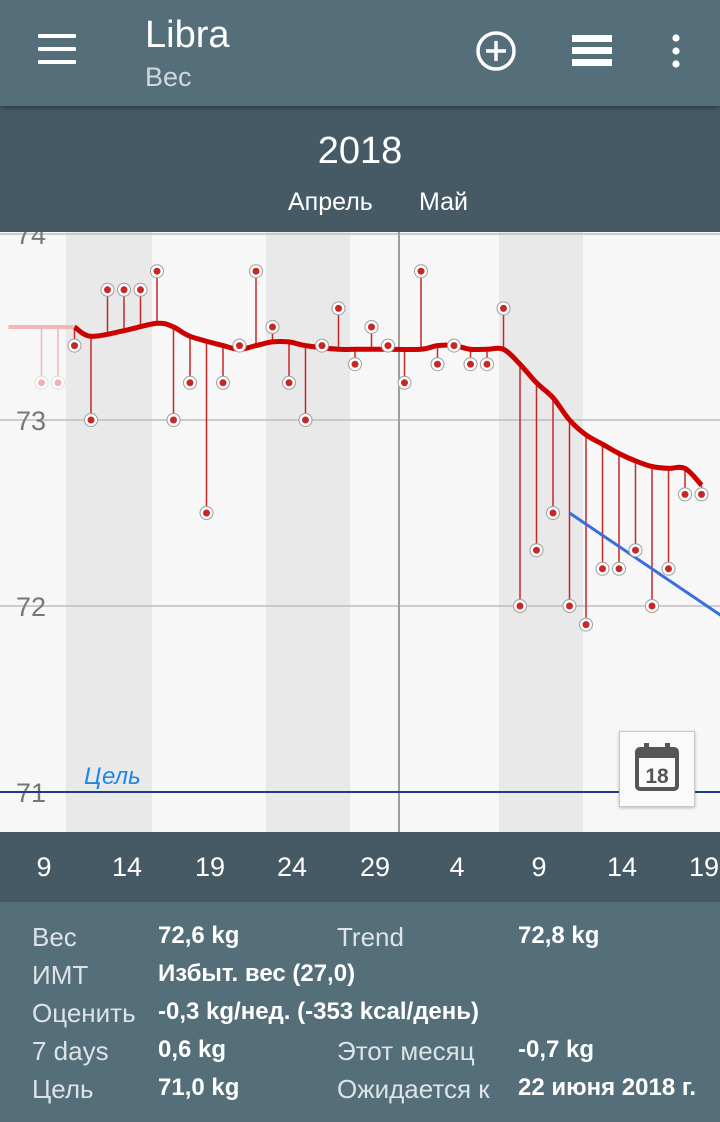 This screenshot has width=720, height=1122. I want to click on calendar-day-number: 18, so click(657, 776).